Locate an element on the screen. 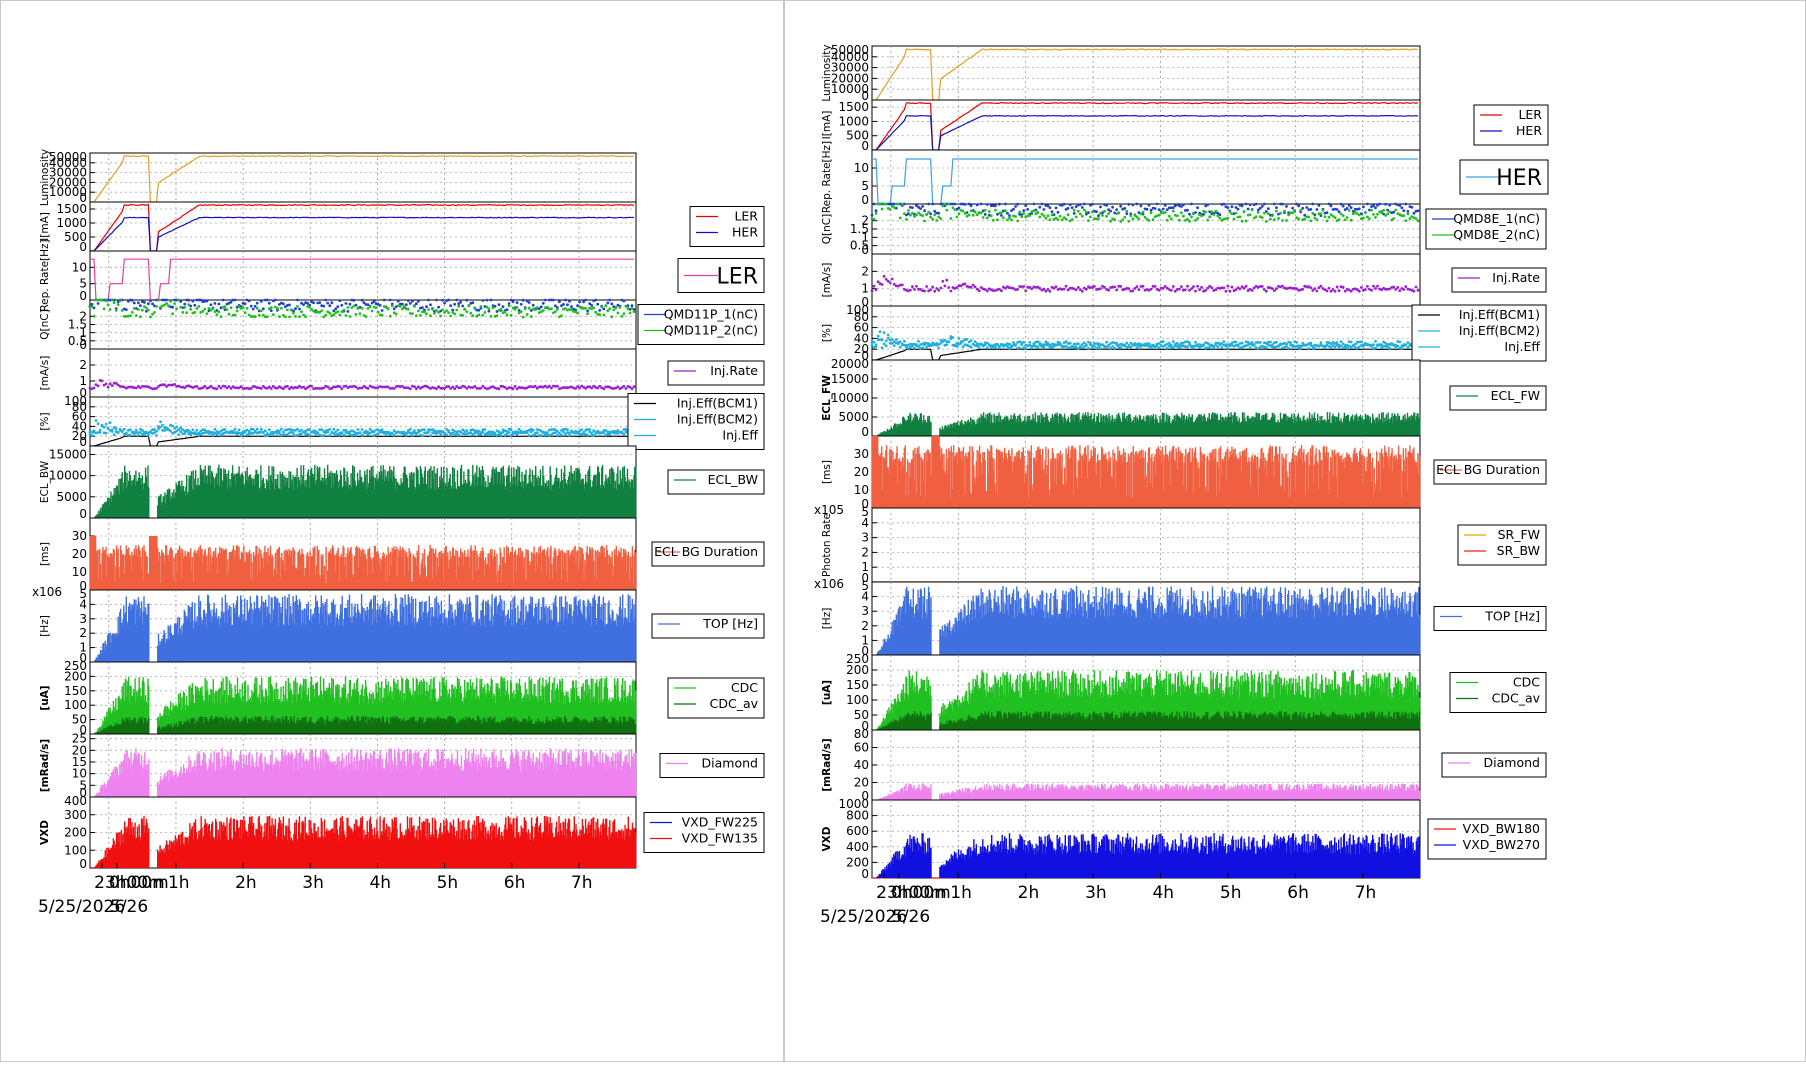 The height and width of the screenshot is (1066, 1806). y-tick-label: 5 is located at coordinates (83, 284).